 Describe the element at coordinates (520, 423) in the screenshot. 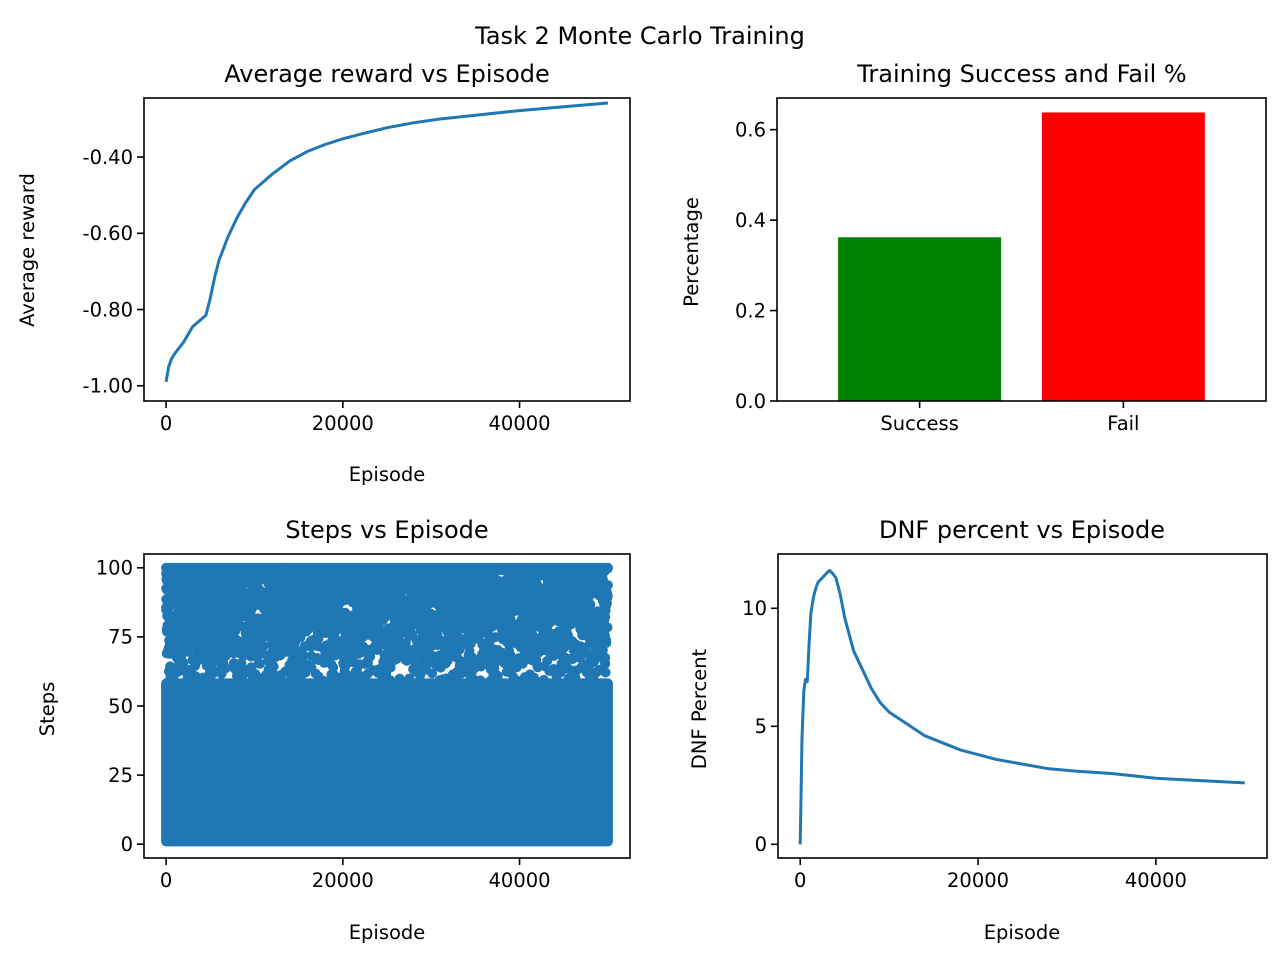

I see `avg-reward-xtick-label: 40000` at that location.